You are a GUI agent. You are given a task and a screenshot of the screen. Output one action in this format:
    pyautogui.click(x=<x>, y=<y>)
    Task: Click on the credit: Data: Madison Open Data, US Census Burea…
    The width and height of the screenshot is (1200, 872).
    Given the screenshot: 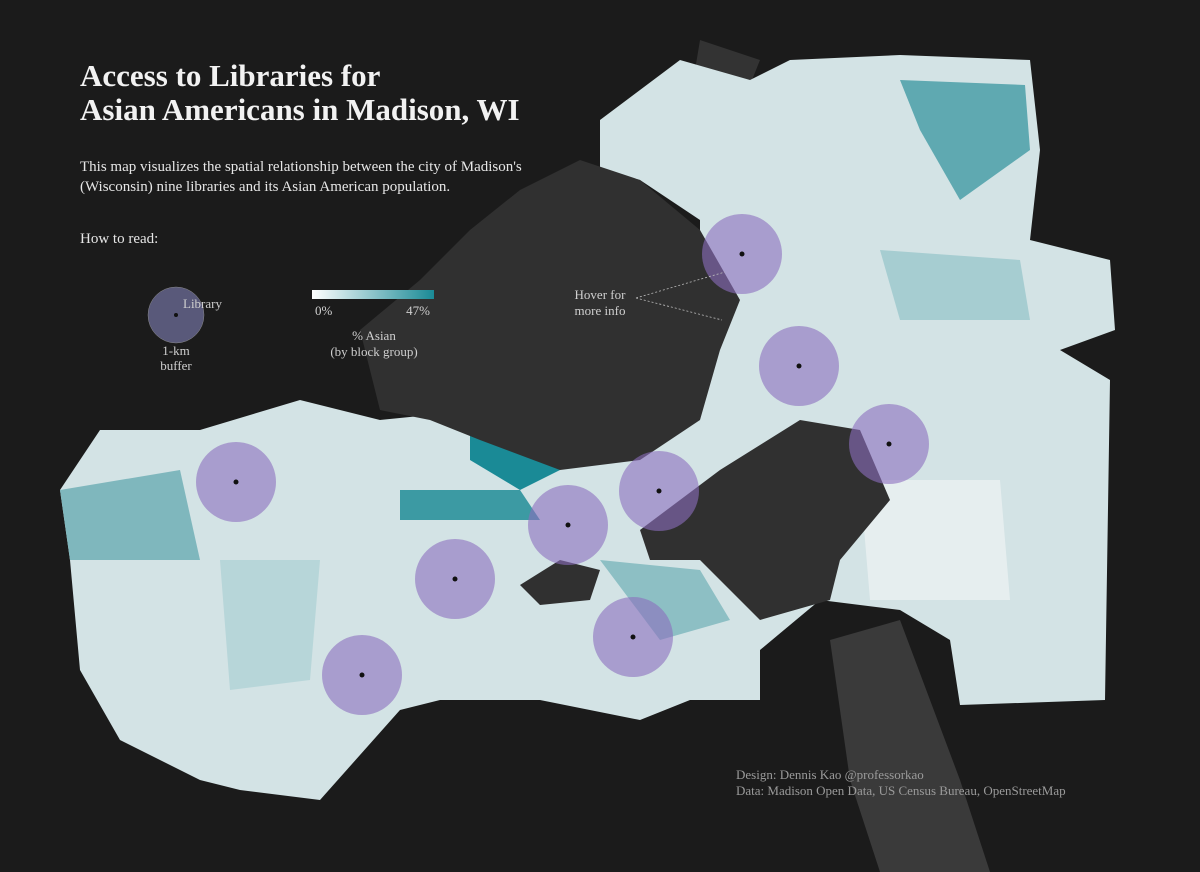 What is the action you would take?
    pyautogui.click(x=901, y=790)
    